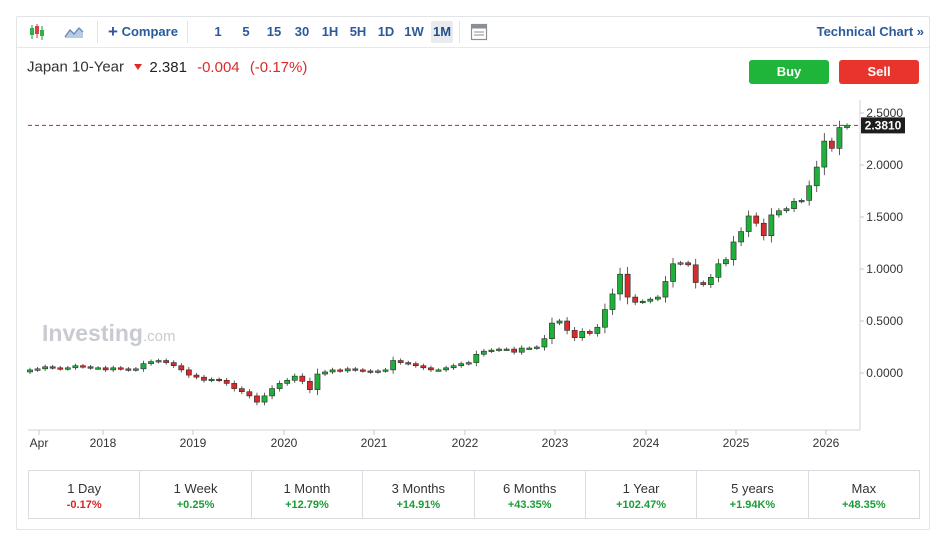 The image size is (941, 539). What do you see at coordinates (74, 32) in the screenshot?
I see `area-chart-icon` at bounding box center [74, 32].